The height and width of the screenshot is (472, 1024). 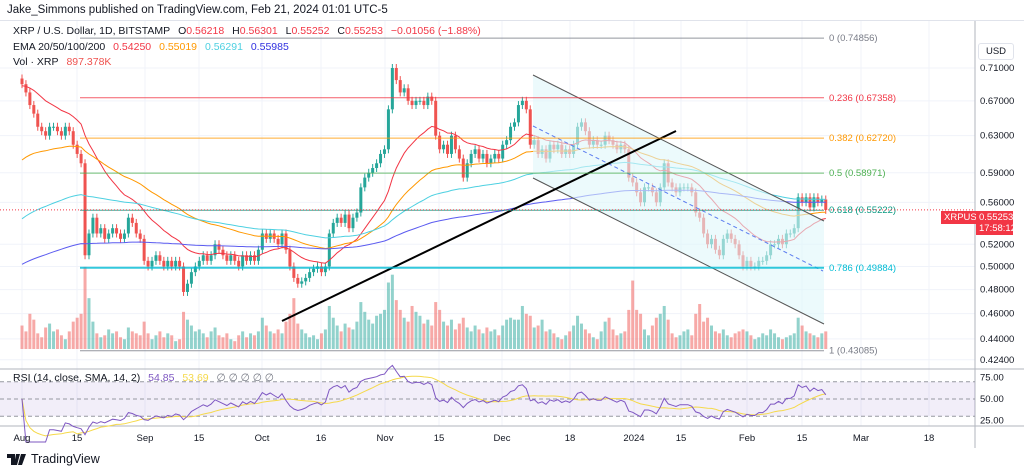 I want to click on price-tick-label: 0.44000, so click(x=997, y=339).